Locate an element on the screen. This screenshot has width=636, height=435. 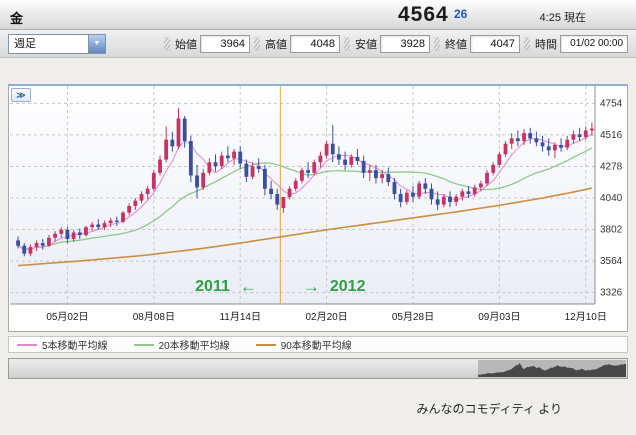
credit-text: みんなのコモディティ より is located at coordinates (489, 409).